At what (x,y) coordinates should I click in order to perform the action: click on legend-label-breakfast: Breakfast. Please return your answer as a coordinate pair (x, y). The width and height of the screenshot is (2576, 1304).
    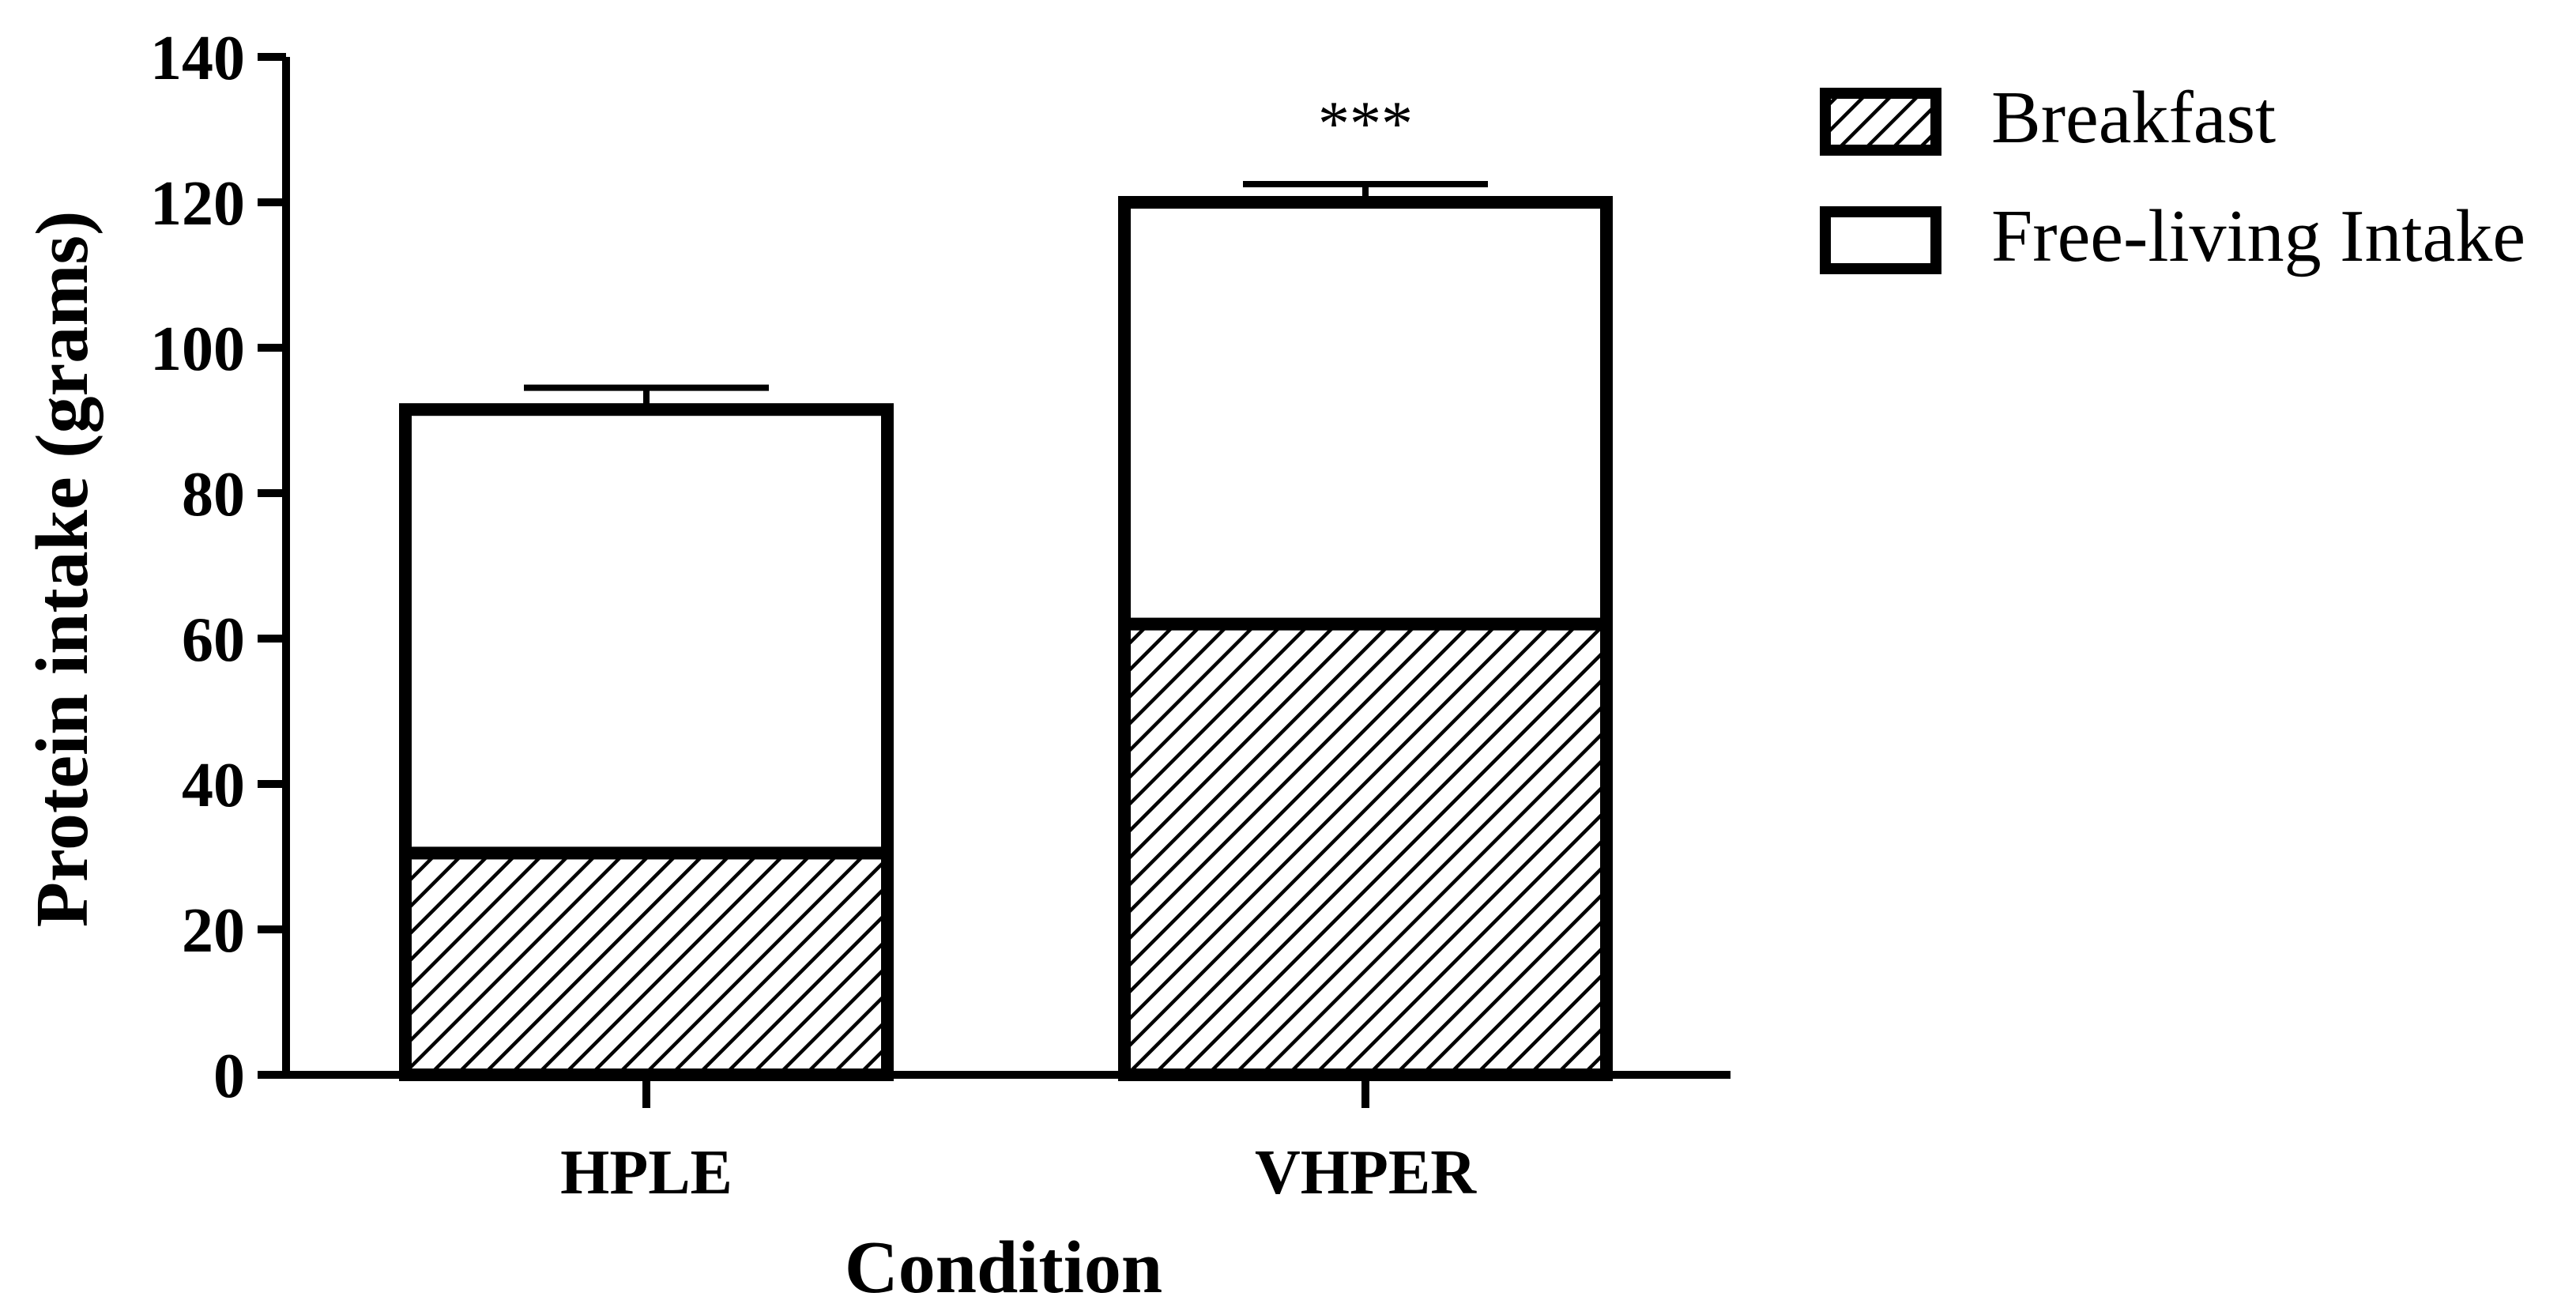
    Looking at the image, I should click on (2133, 118).